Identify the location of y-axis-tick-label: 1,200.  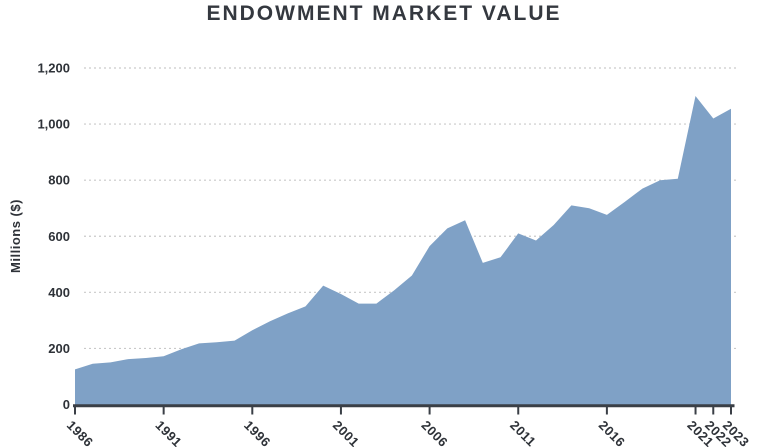
(53, 68).